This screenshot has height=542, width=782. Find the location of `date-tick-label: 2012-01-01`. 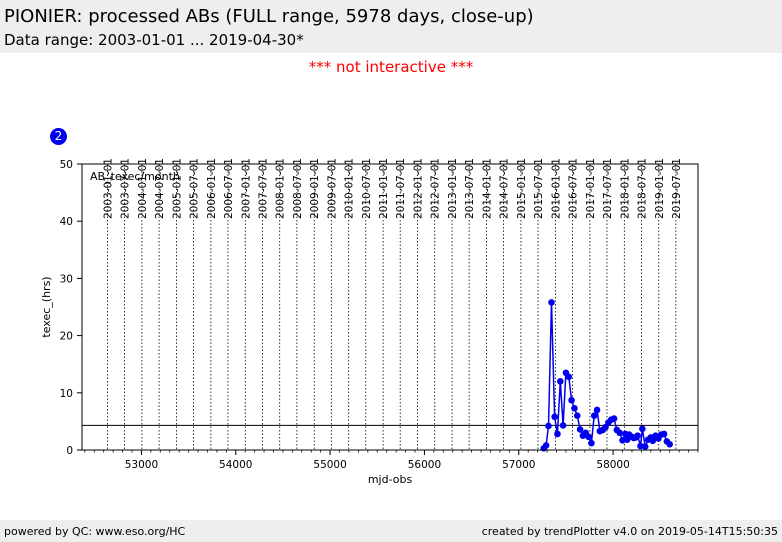

date-tick-label: 2012-01-01 is located at coordinates (419, 188).